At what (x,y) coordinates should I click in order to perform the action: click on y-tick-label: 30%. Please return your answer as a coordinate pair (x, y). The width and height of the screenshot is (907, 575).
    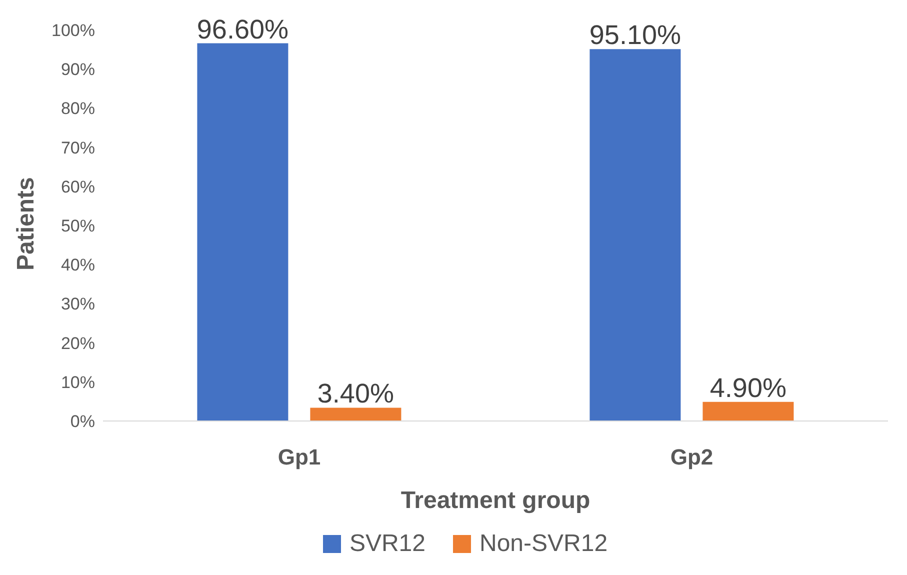
    Looking at the image, I should click on (77, 304).